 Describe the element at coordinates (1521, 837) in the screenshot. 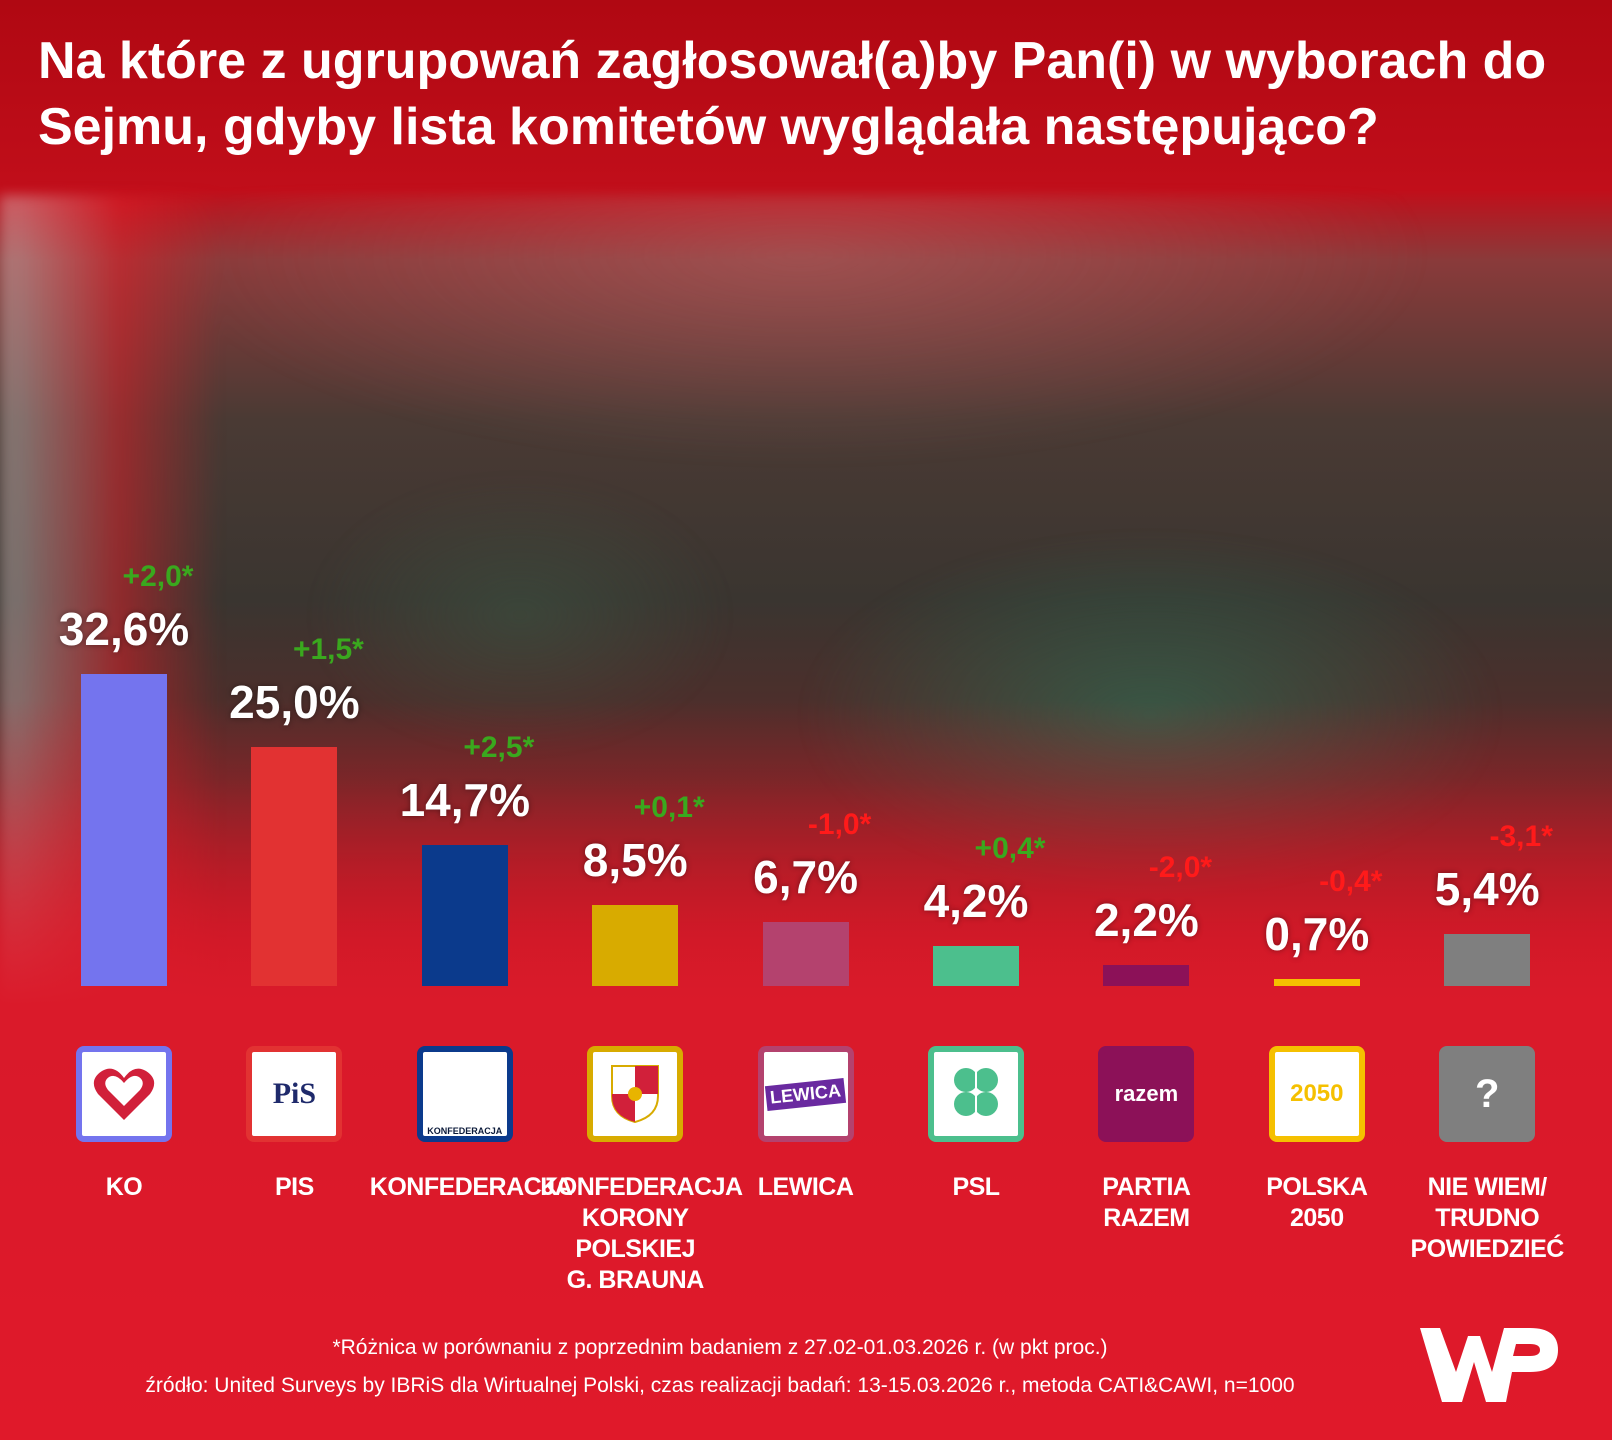

I see `change-label: -3,1*` at that location.